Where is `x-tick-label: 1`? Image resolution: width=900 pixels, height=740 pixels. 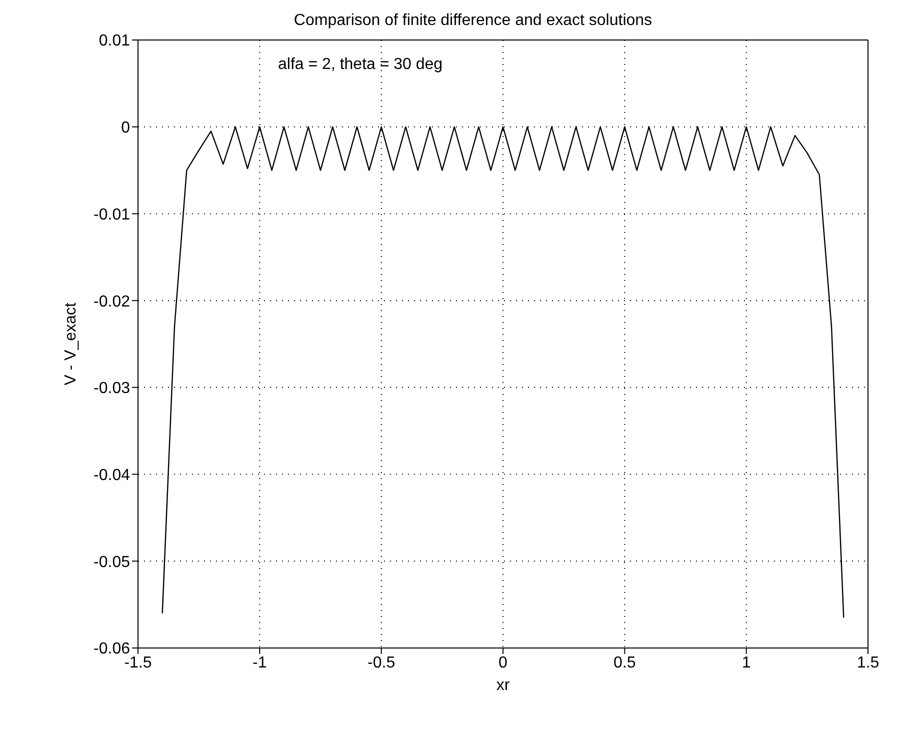 x-tick-label: 1 is located at coordinates (746, 663).